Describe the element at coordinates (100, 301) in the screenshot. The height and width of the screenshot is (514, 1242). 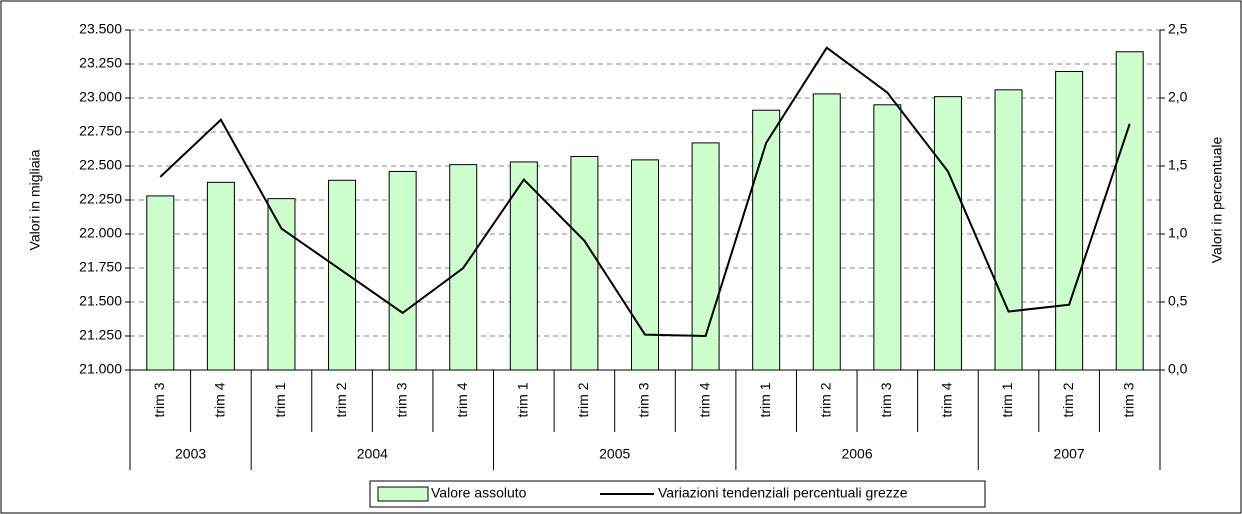
I see `y-tick-label: 21.500` at that location.